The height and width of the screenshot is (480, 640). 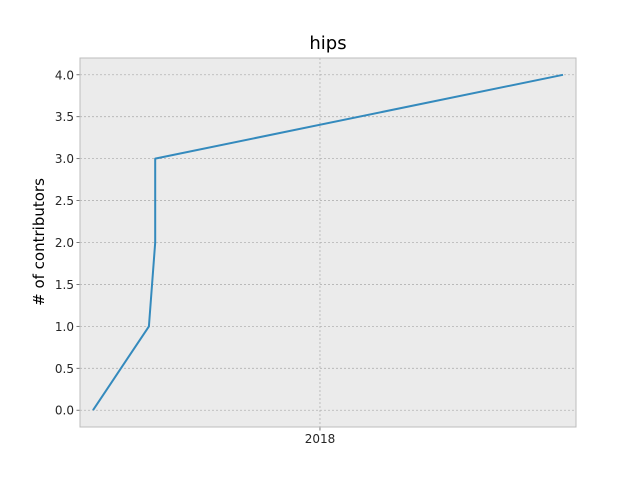 I want to click on y-tick-label: 3.5, so click(x=64, y=117).